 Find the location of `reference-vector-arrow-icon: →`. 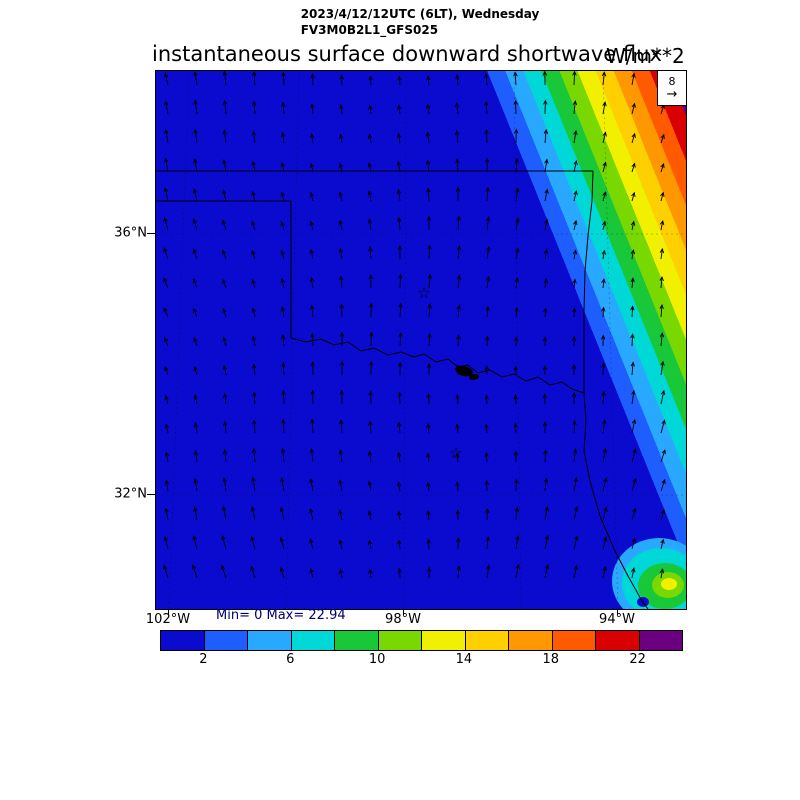

reference-vector-arrow-icon: → is located at coordinates (672, 94).